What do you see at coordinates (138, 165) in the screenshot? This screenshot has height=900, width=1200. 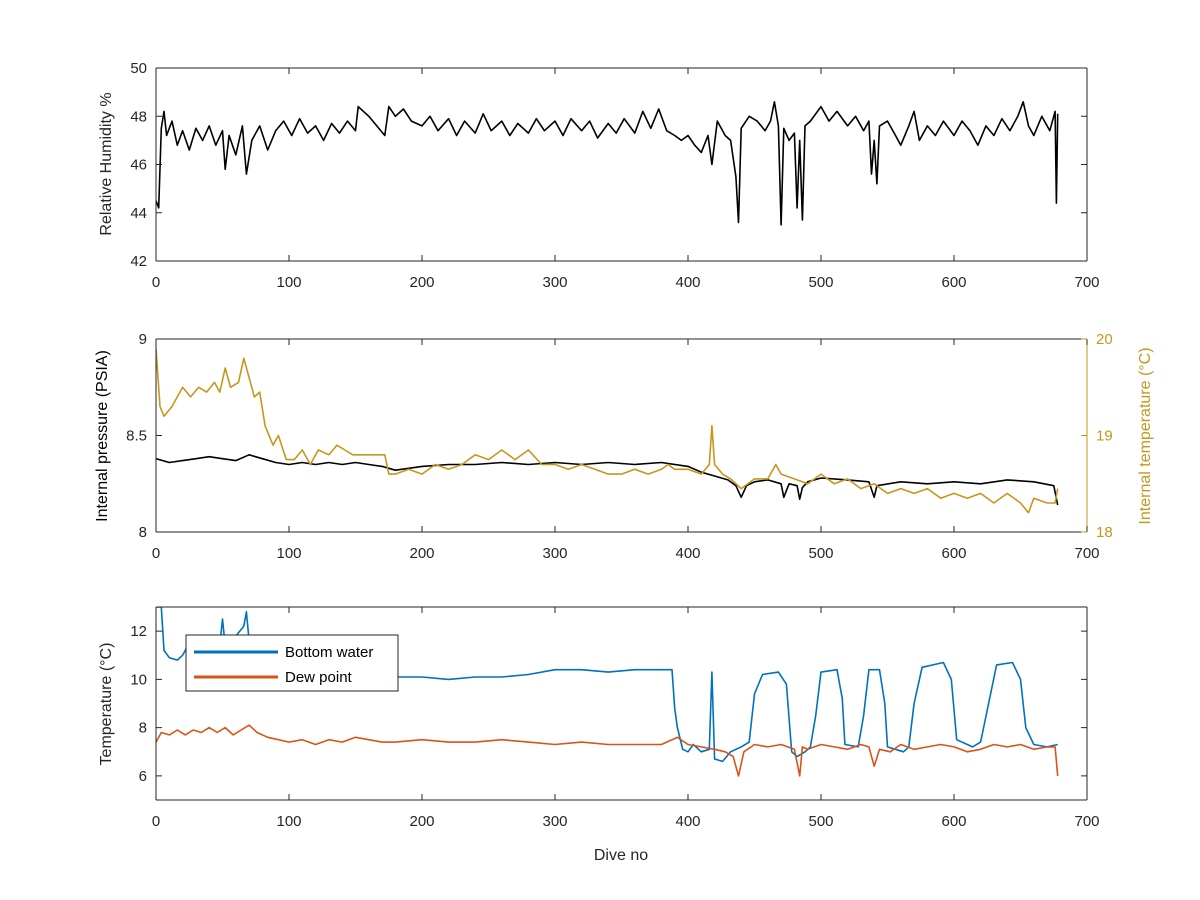 I see `y-tick-label: 46` at bounding box center [138, 165].